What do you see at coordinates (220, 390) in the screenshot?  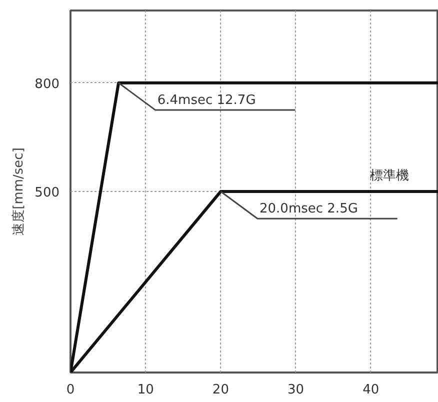 I see `x-tick-label: 20` at bounding box center [220, 390].